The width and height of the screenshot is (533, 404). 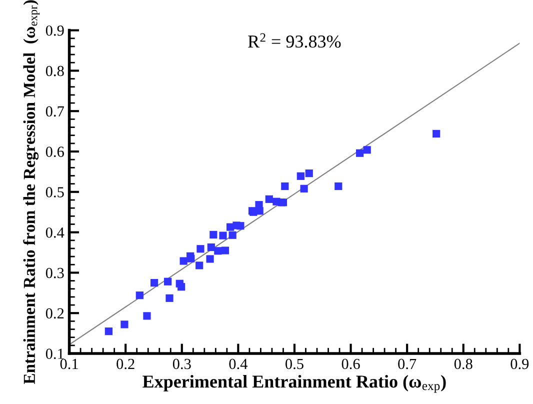 What do you see at coordinates (463, 364) in the screenshot?
I see `x-tick-label: 0.8` at bounding box center [463, 364].